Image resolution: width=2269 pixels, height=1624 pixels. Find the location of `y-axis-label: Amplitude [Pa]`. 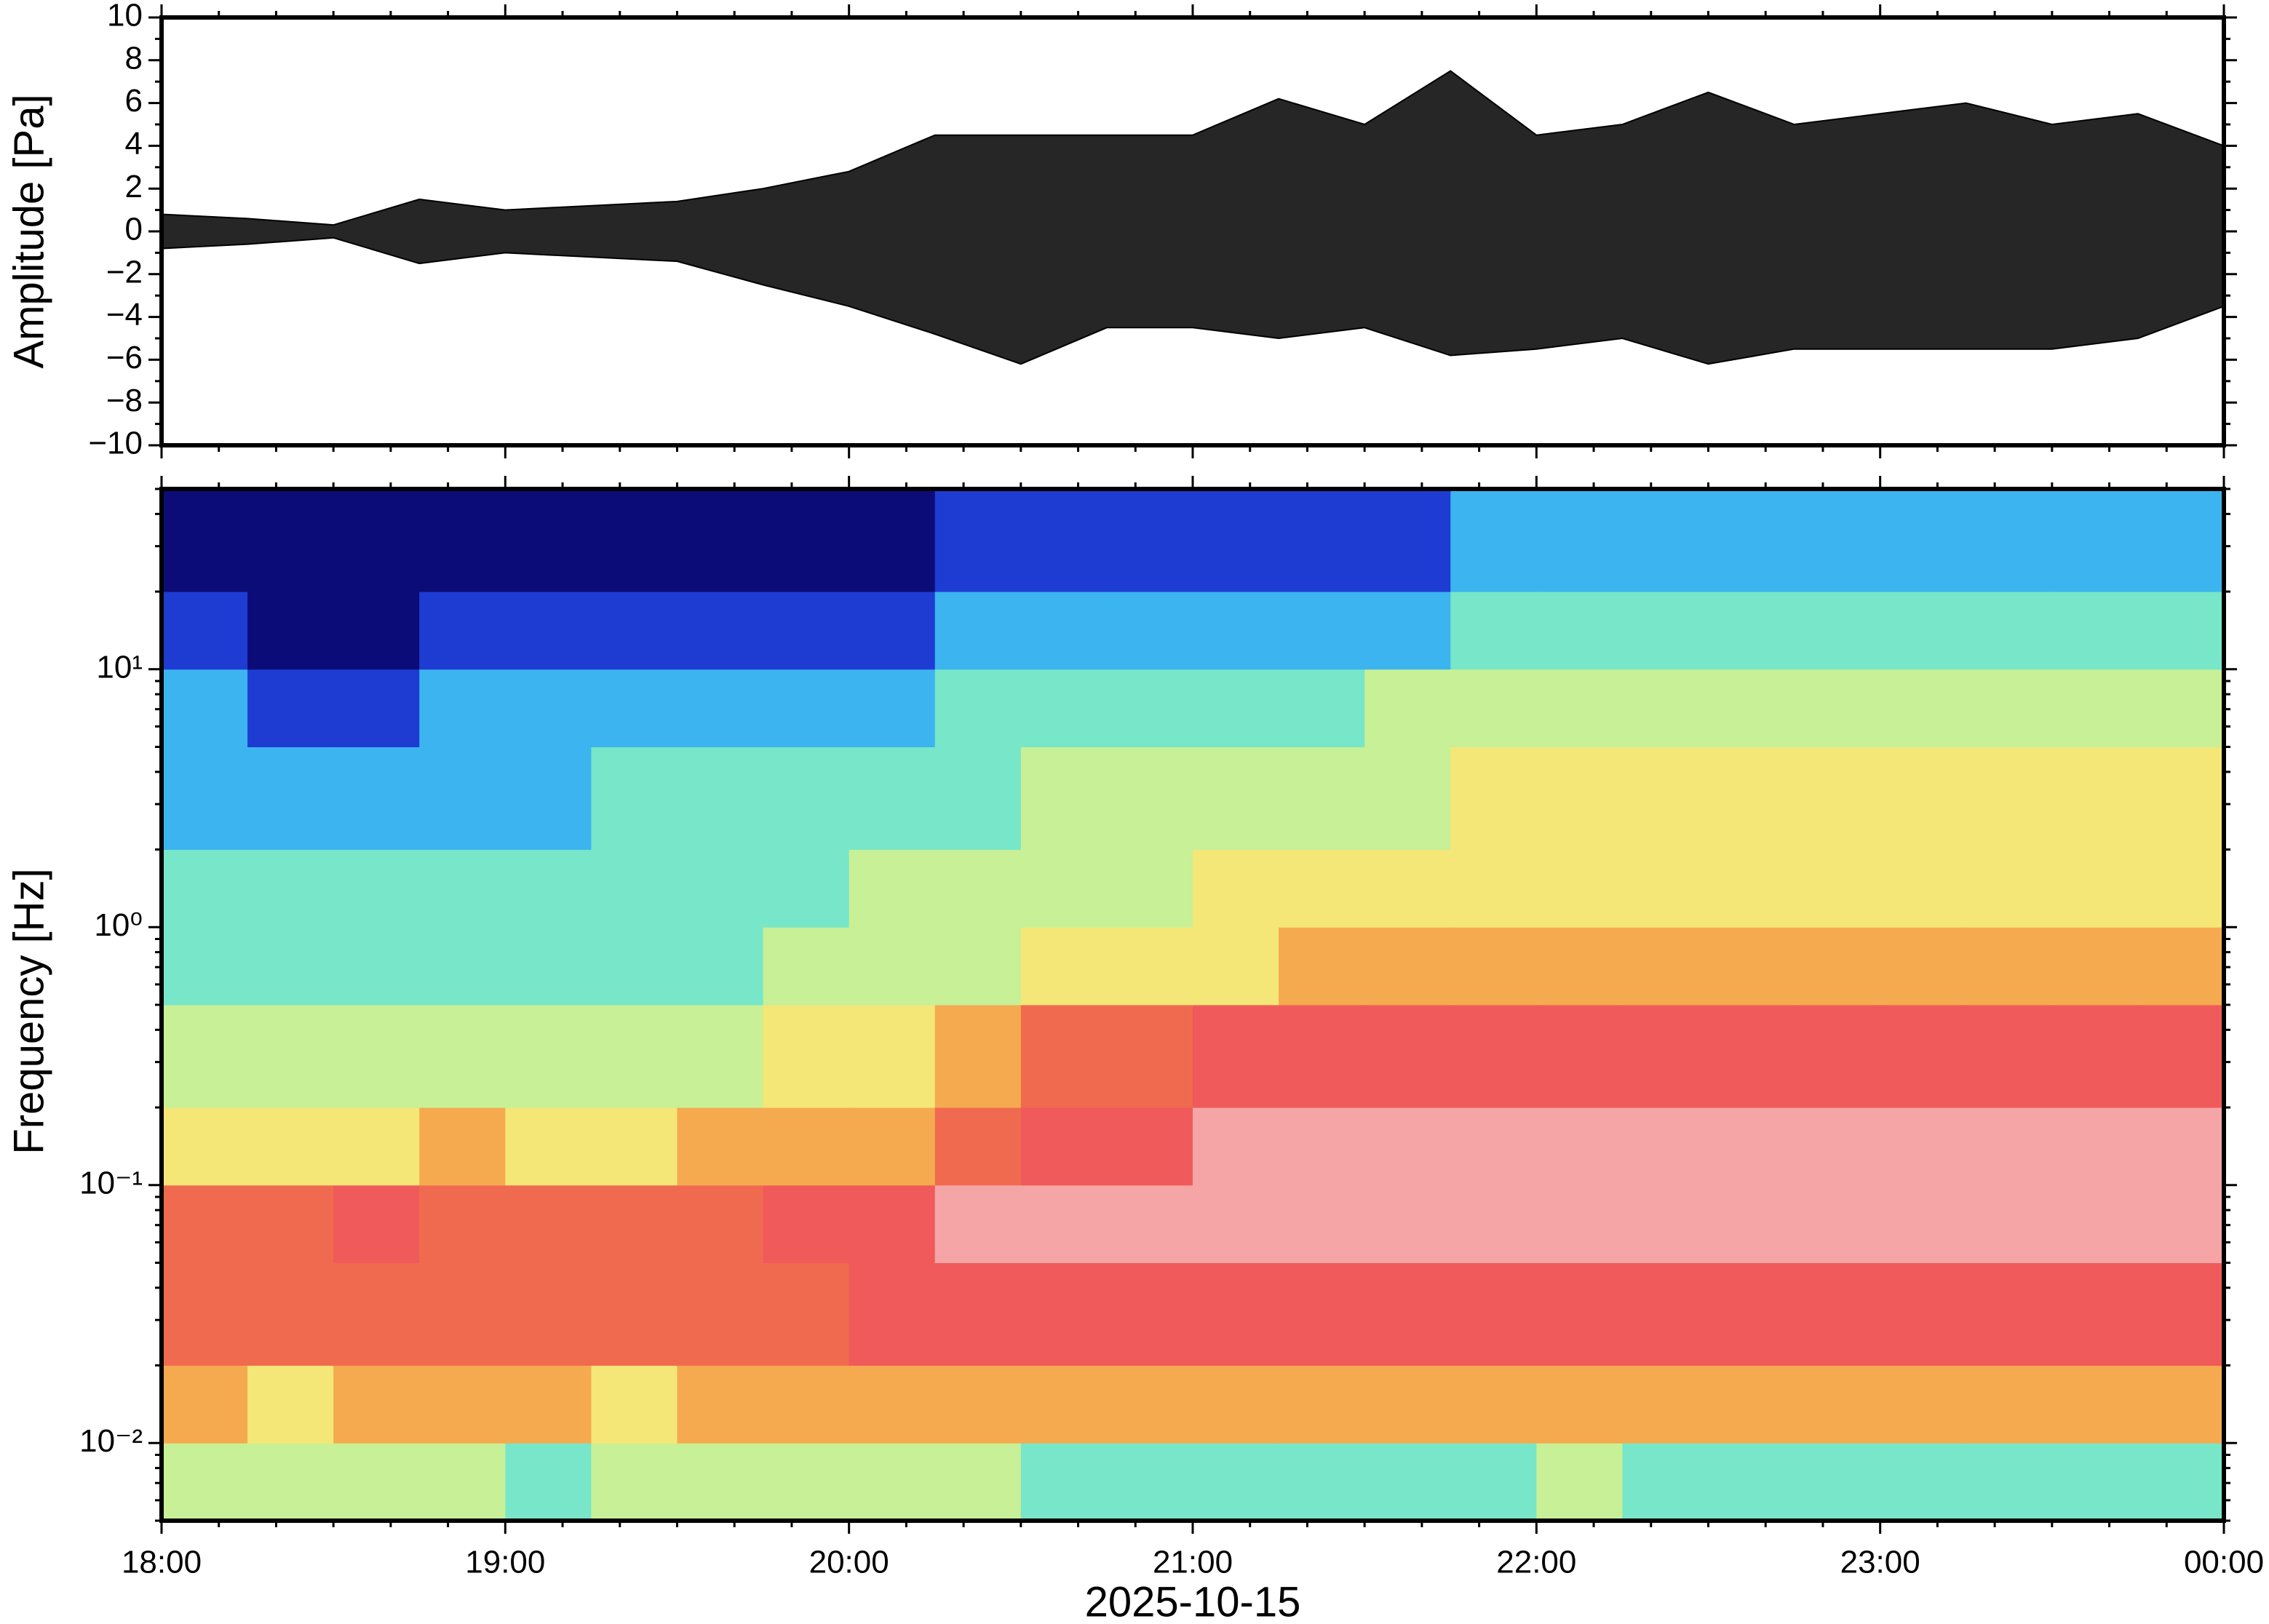

y-axis-label: Amplitude [Pa] is located at coordinates (29, 231).